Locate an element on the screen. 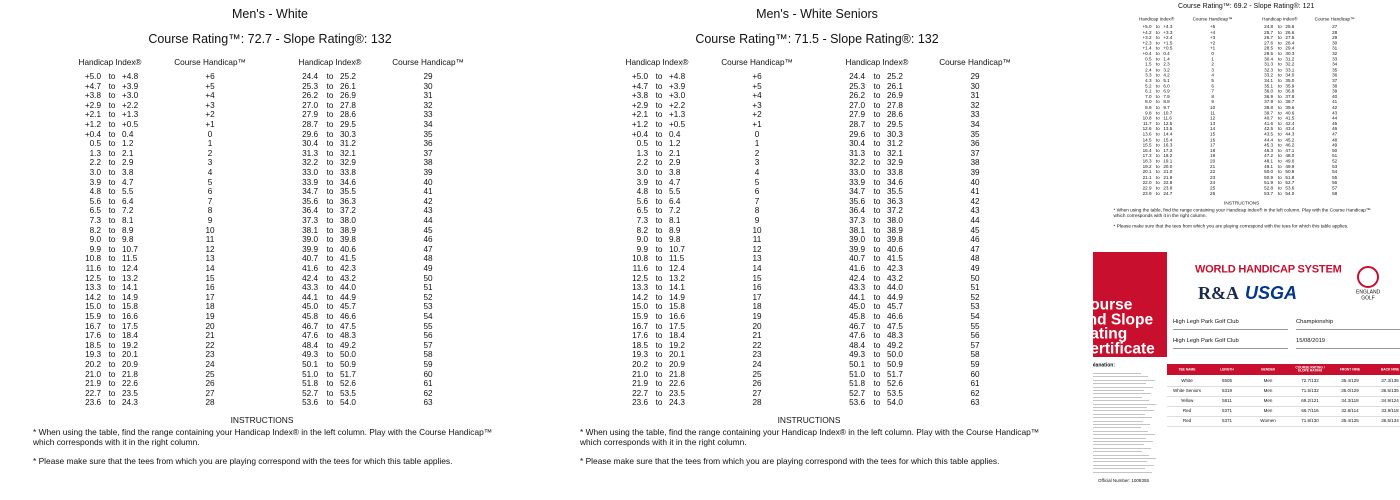 The width and height of the screenshot is (1400, 500). index-low: 21.0 is located at coordinates (93, 374).